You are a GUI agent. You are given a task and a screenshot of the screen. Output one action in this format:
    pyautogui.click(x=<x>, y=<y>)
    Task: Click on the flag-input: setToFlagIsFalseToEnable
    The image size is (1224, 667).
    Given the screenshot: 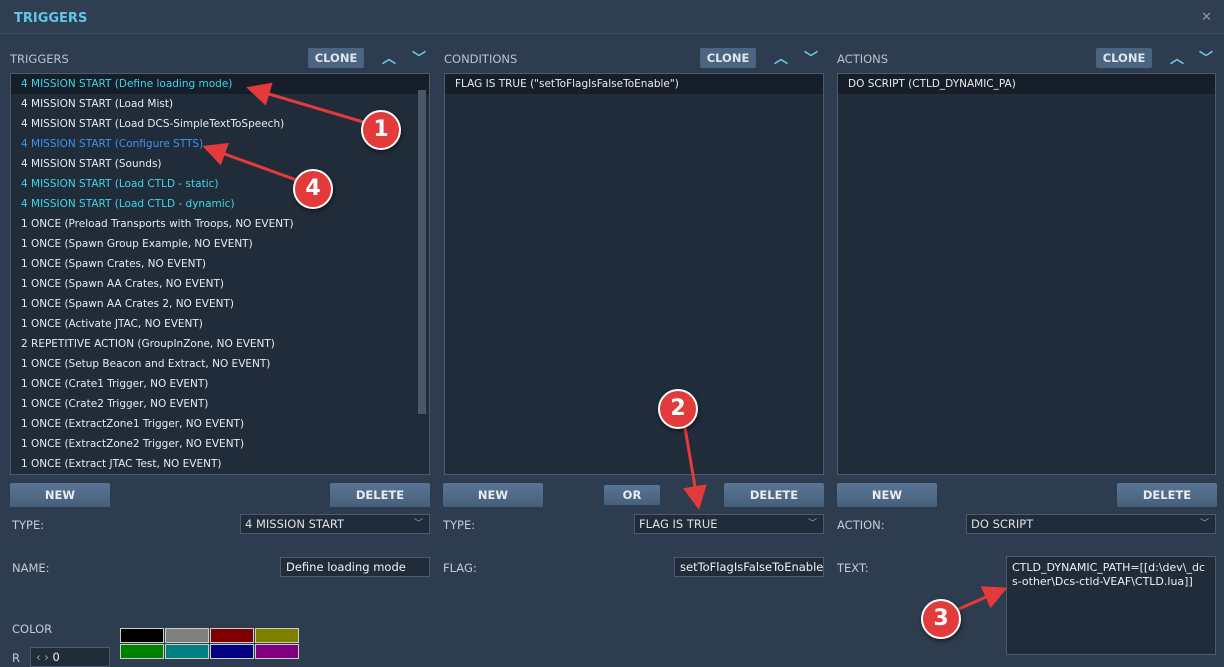 What is the action you would take?
    pyautogui.click(x=749, y=567)
    